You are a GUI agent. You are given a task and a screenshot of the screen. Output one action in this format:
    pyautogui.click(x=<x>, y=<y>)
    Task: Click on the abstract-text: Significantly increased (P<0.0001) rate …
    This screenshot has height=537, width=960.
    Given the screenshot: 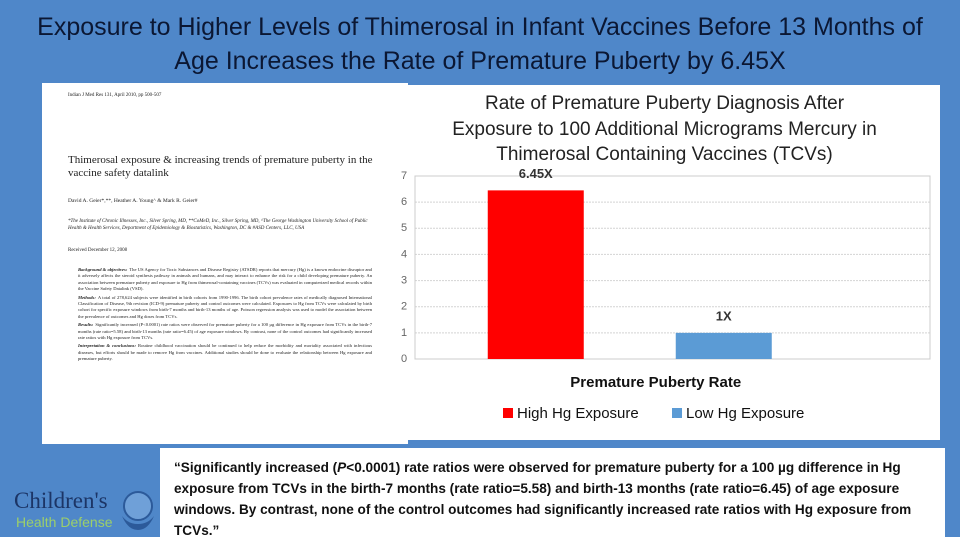 What is the action you would take?
    pyautogui.click(x=225, y=331)
    